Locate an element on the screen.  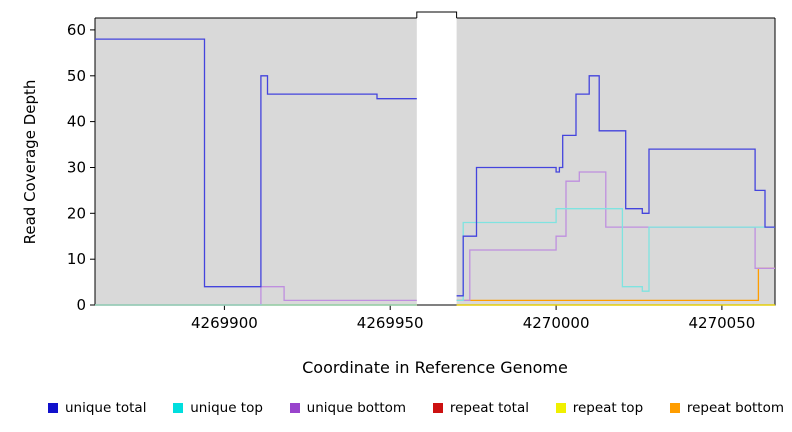
y-tick-label: 50 is located at coordinates (76, 76).